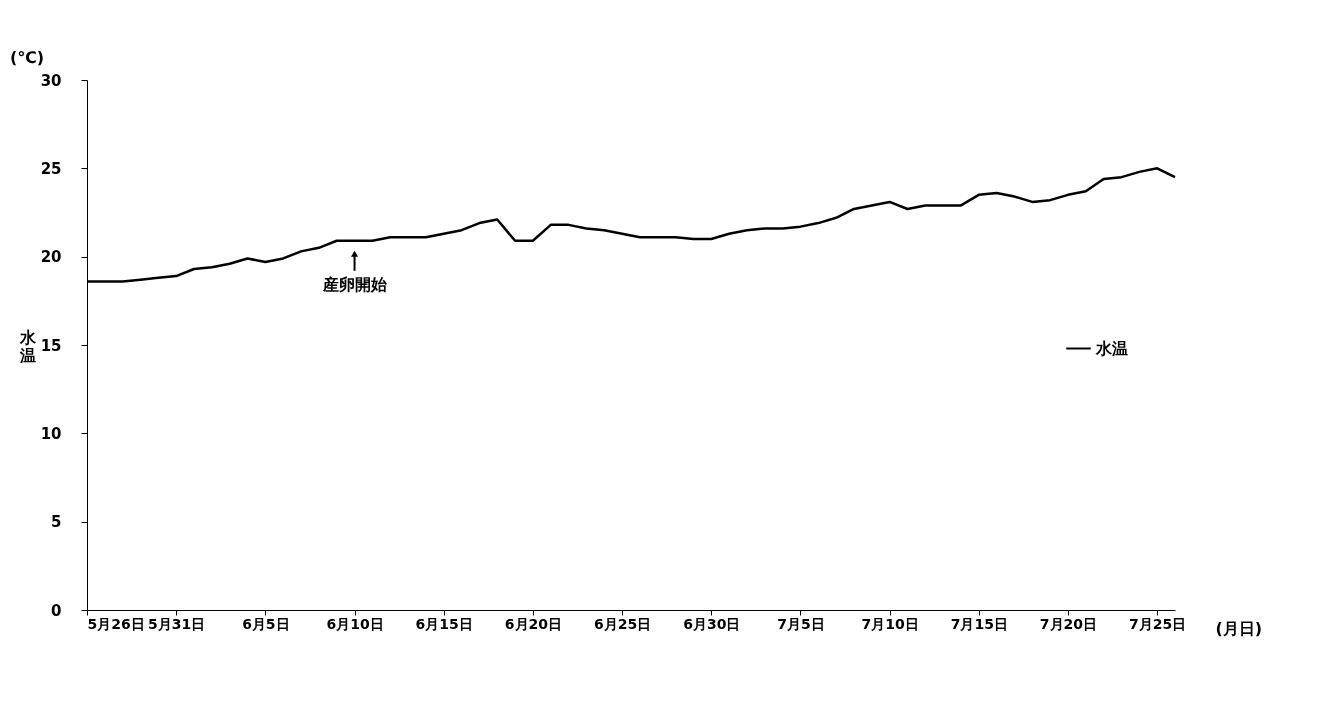  I want to click on legend-label: 水温, so click(1111, 348).